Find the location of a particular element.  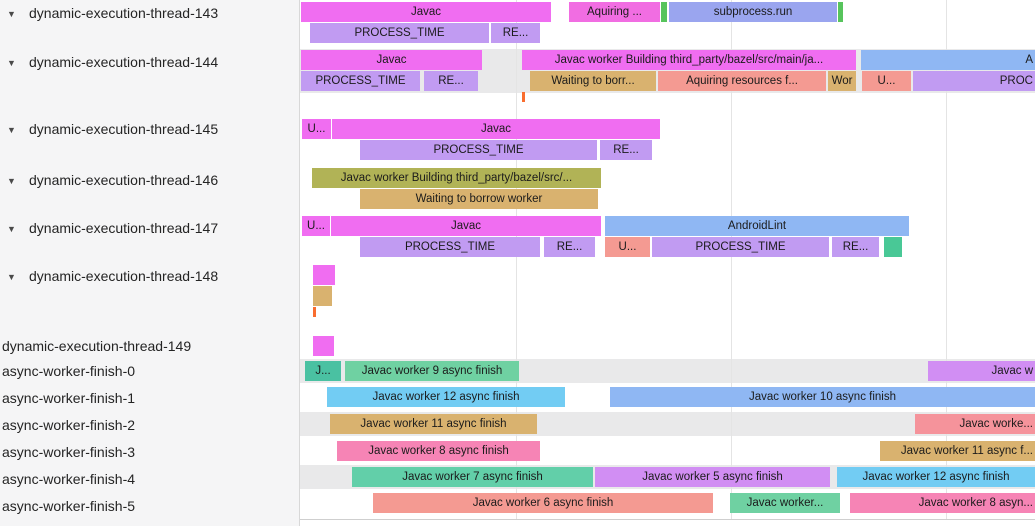

slice: PROC is located at coordinates (974, 81).